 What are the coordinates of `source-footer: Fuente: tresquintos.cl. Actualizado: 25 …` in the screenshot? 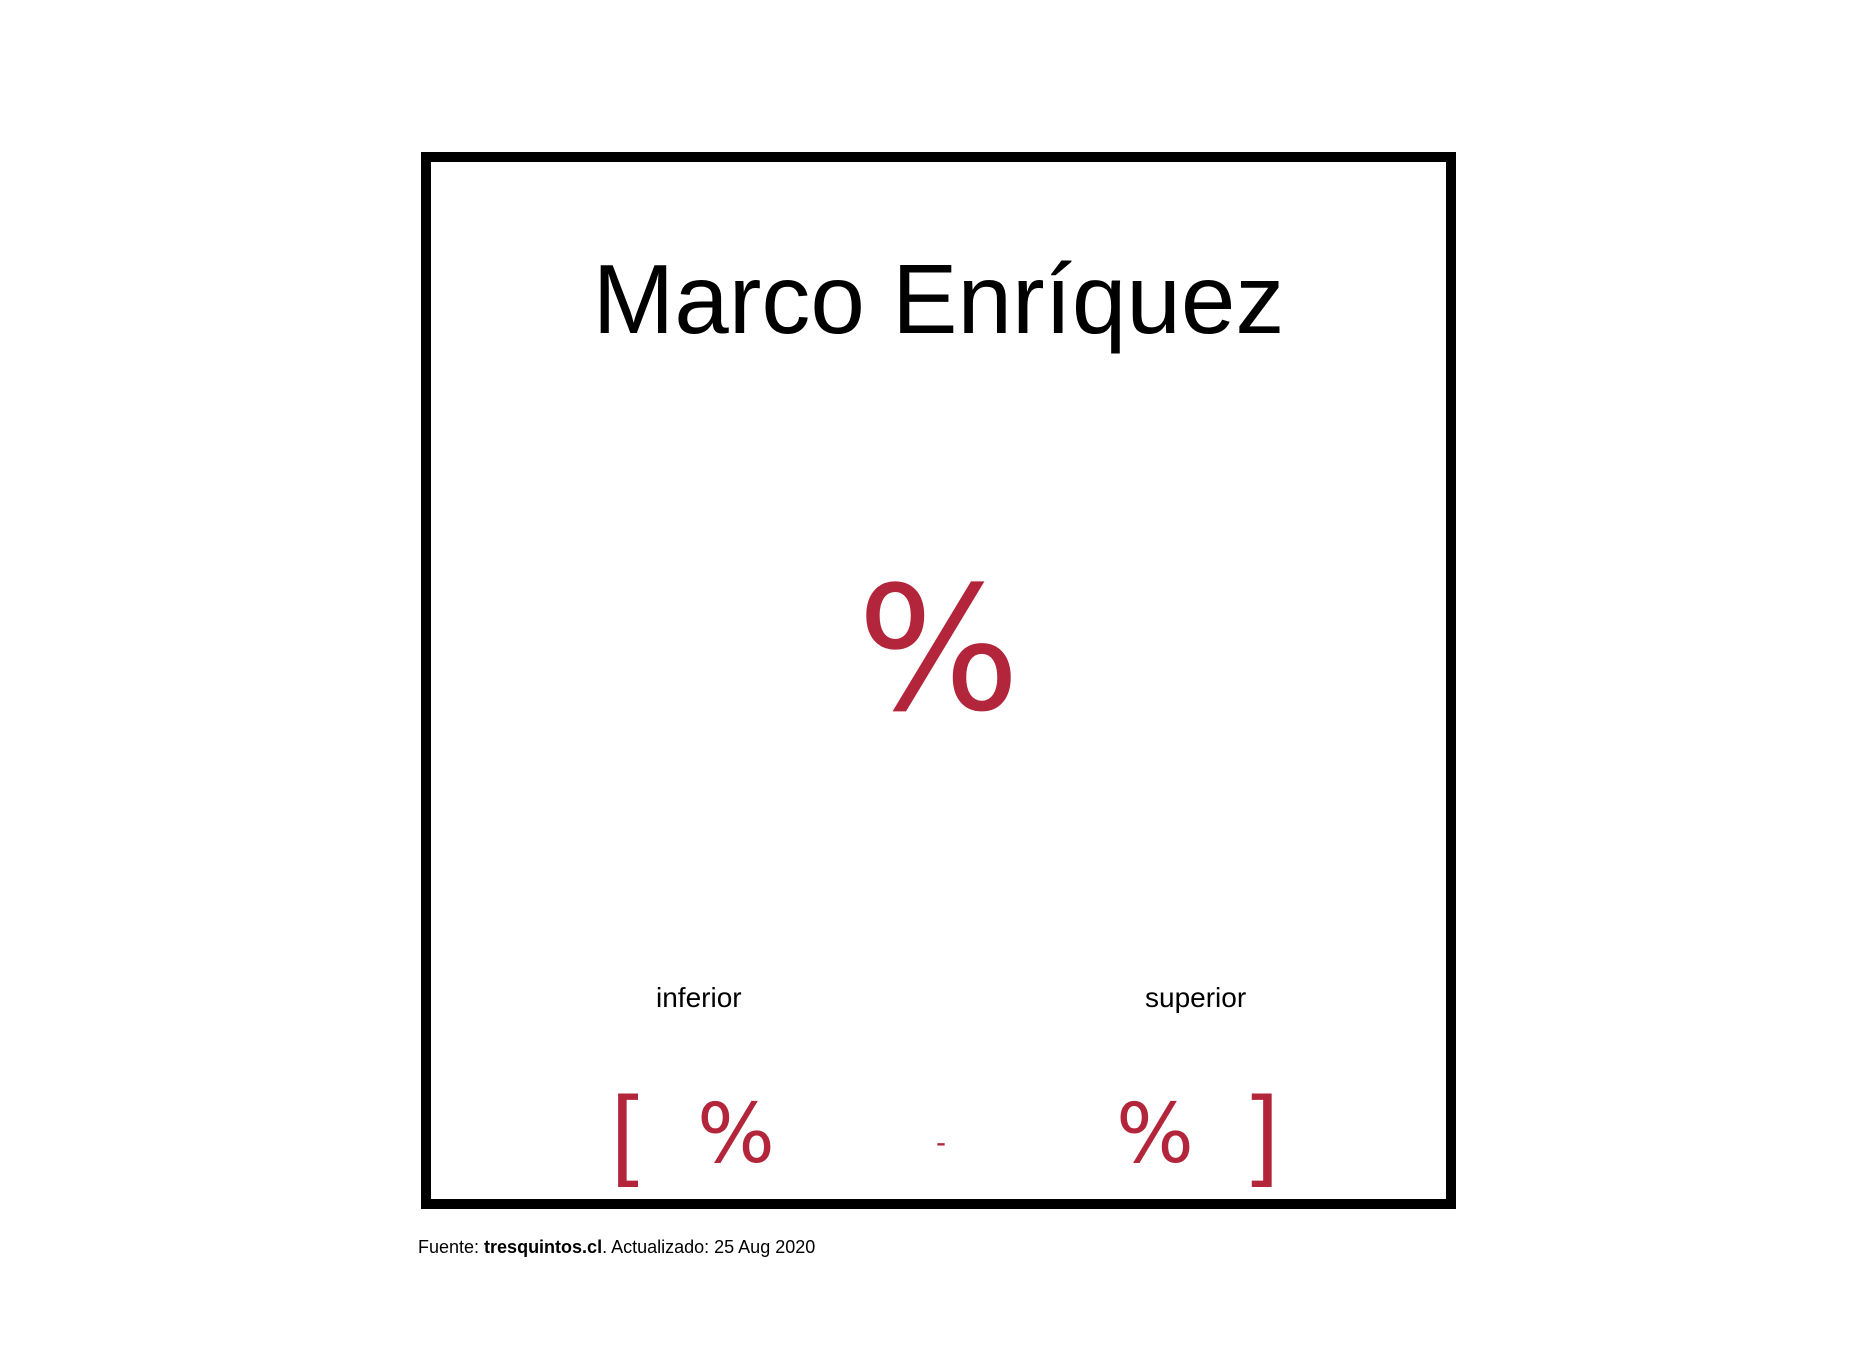 It's located at (616, 1247).